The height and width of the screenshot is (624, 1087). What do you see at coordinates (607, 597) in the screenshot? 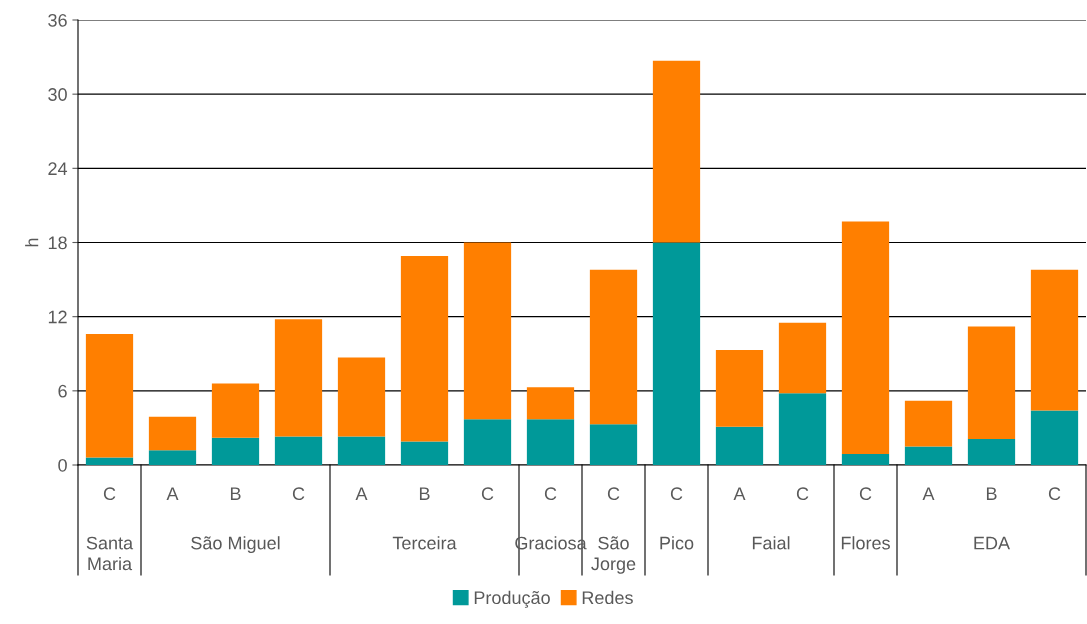
I see `legend-label: Redes` at bounding box center [607, 597].